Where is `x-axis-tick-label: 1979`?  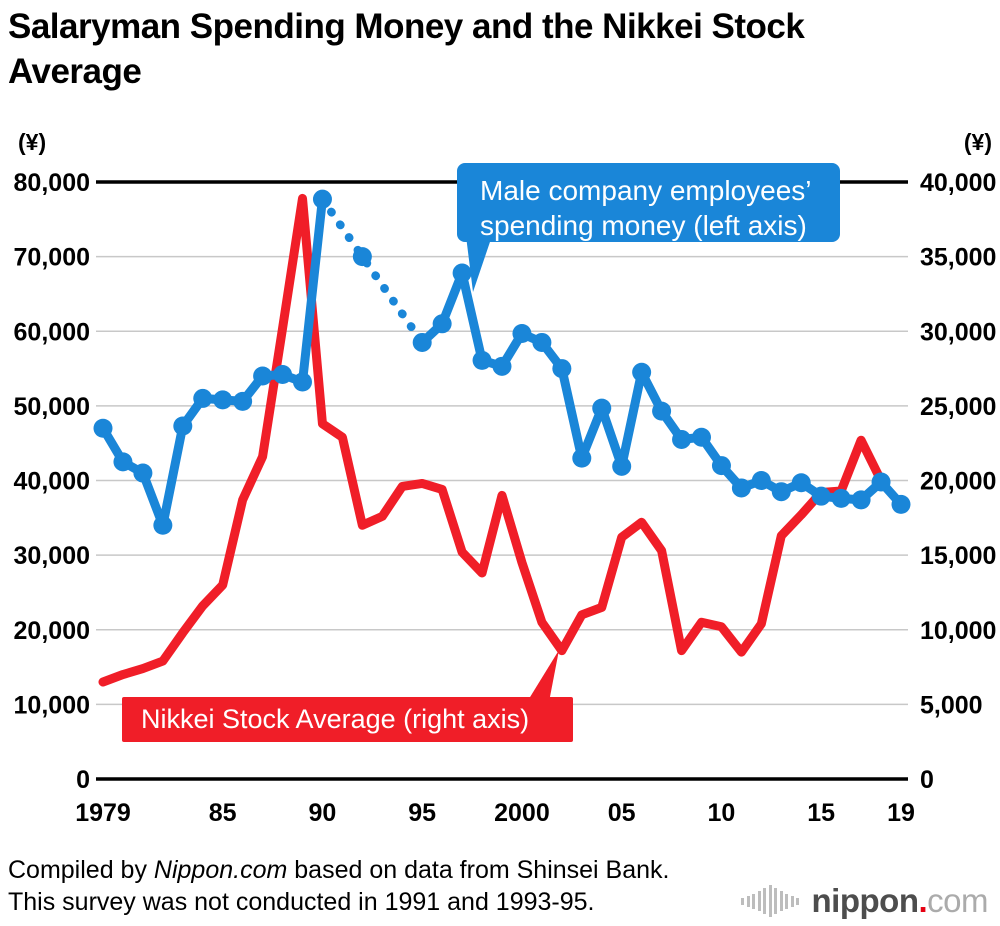 x-axis-tick-label: 1979 is located at coordinates (103, 813).